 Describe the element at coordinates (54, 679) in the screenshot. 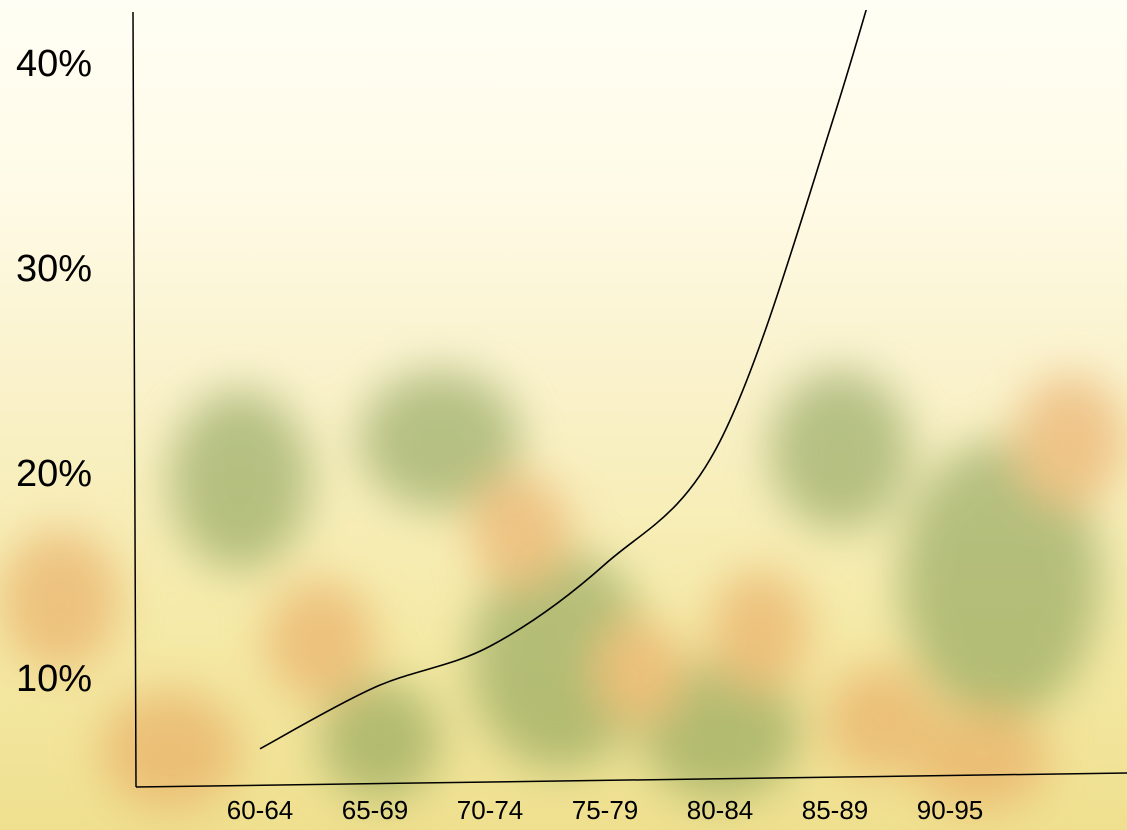

I see `y-tick-label: 10%` at that location.